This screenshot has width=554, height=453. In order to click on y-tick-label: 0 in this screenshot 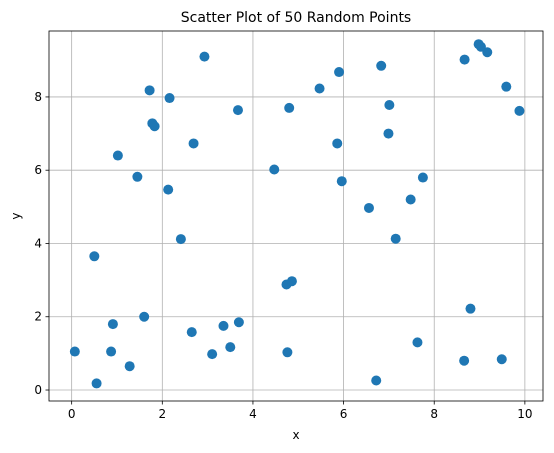, I will do `click(38, 390)`.